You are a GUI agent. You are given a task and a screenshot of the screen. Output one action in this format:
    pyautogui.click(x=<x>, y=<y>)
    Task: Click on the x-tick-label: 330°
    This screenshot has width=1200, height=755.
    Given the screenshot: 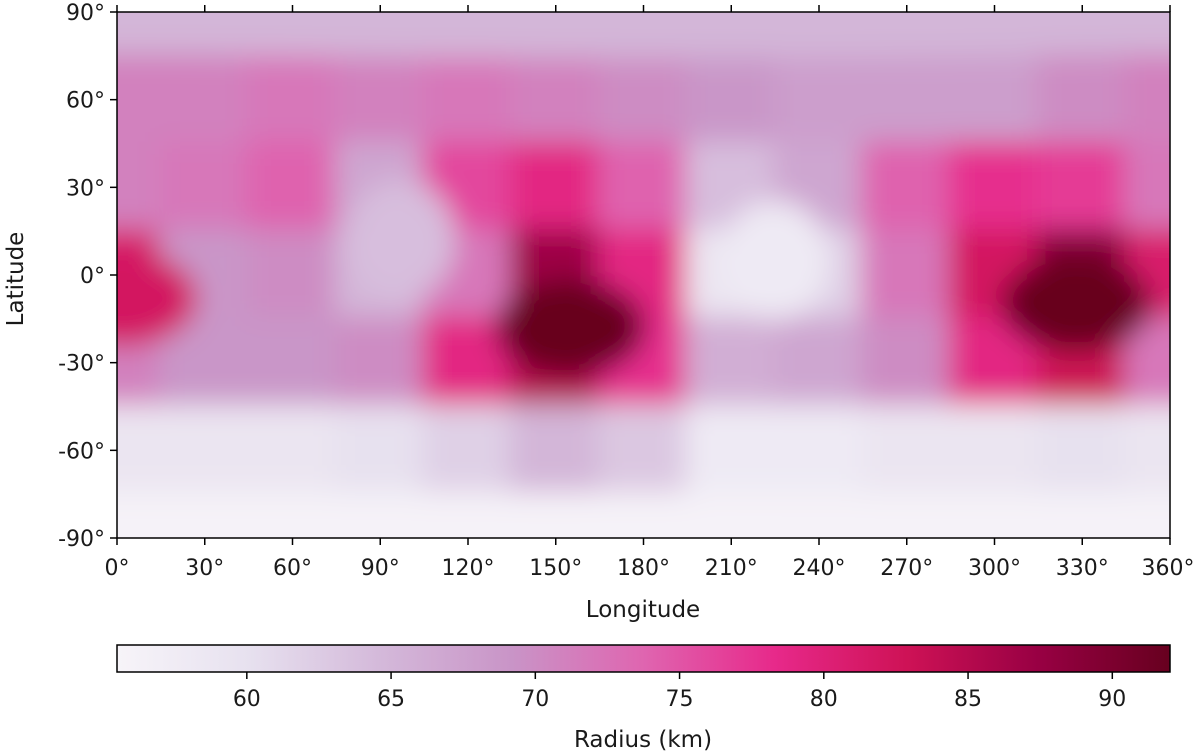 What is the action you would take?
    pyautogui.click(x=1082, y=568)
    